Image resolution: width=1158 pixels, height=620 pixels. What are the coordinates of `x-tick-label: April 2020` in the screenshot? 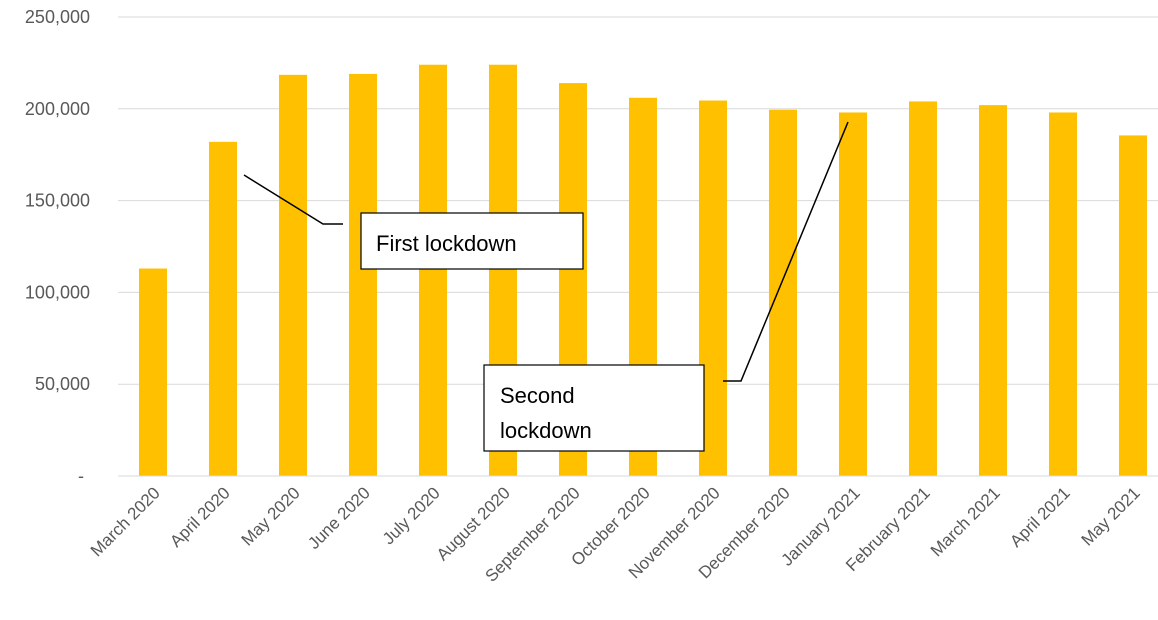 It's located at (200, 517).